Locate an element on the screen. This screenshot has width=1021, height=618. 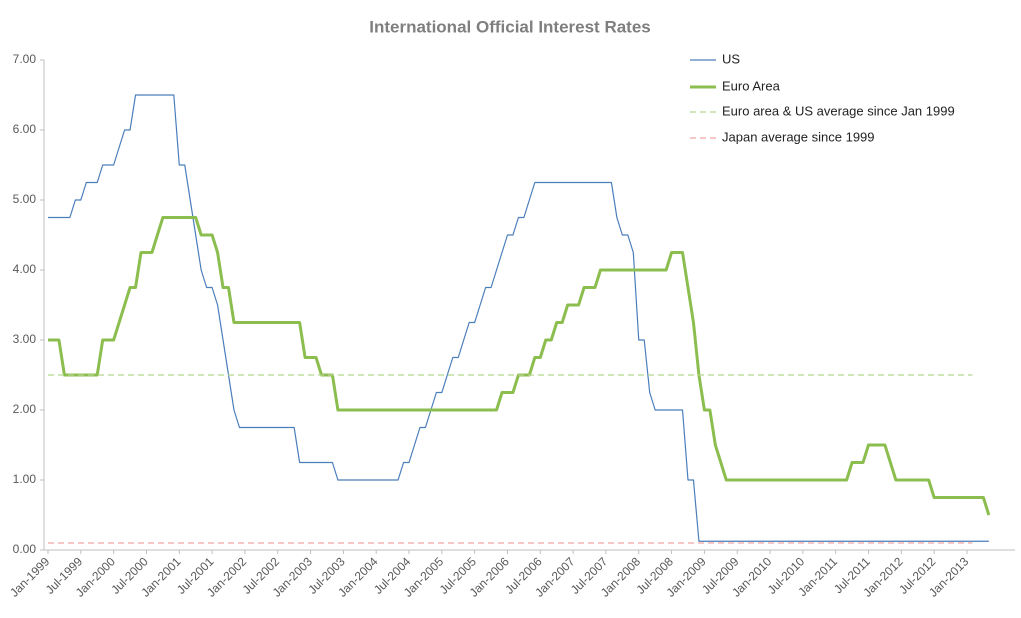
chart-title: International Official Interest Rates is located at coordinates (510, 26).